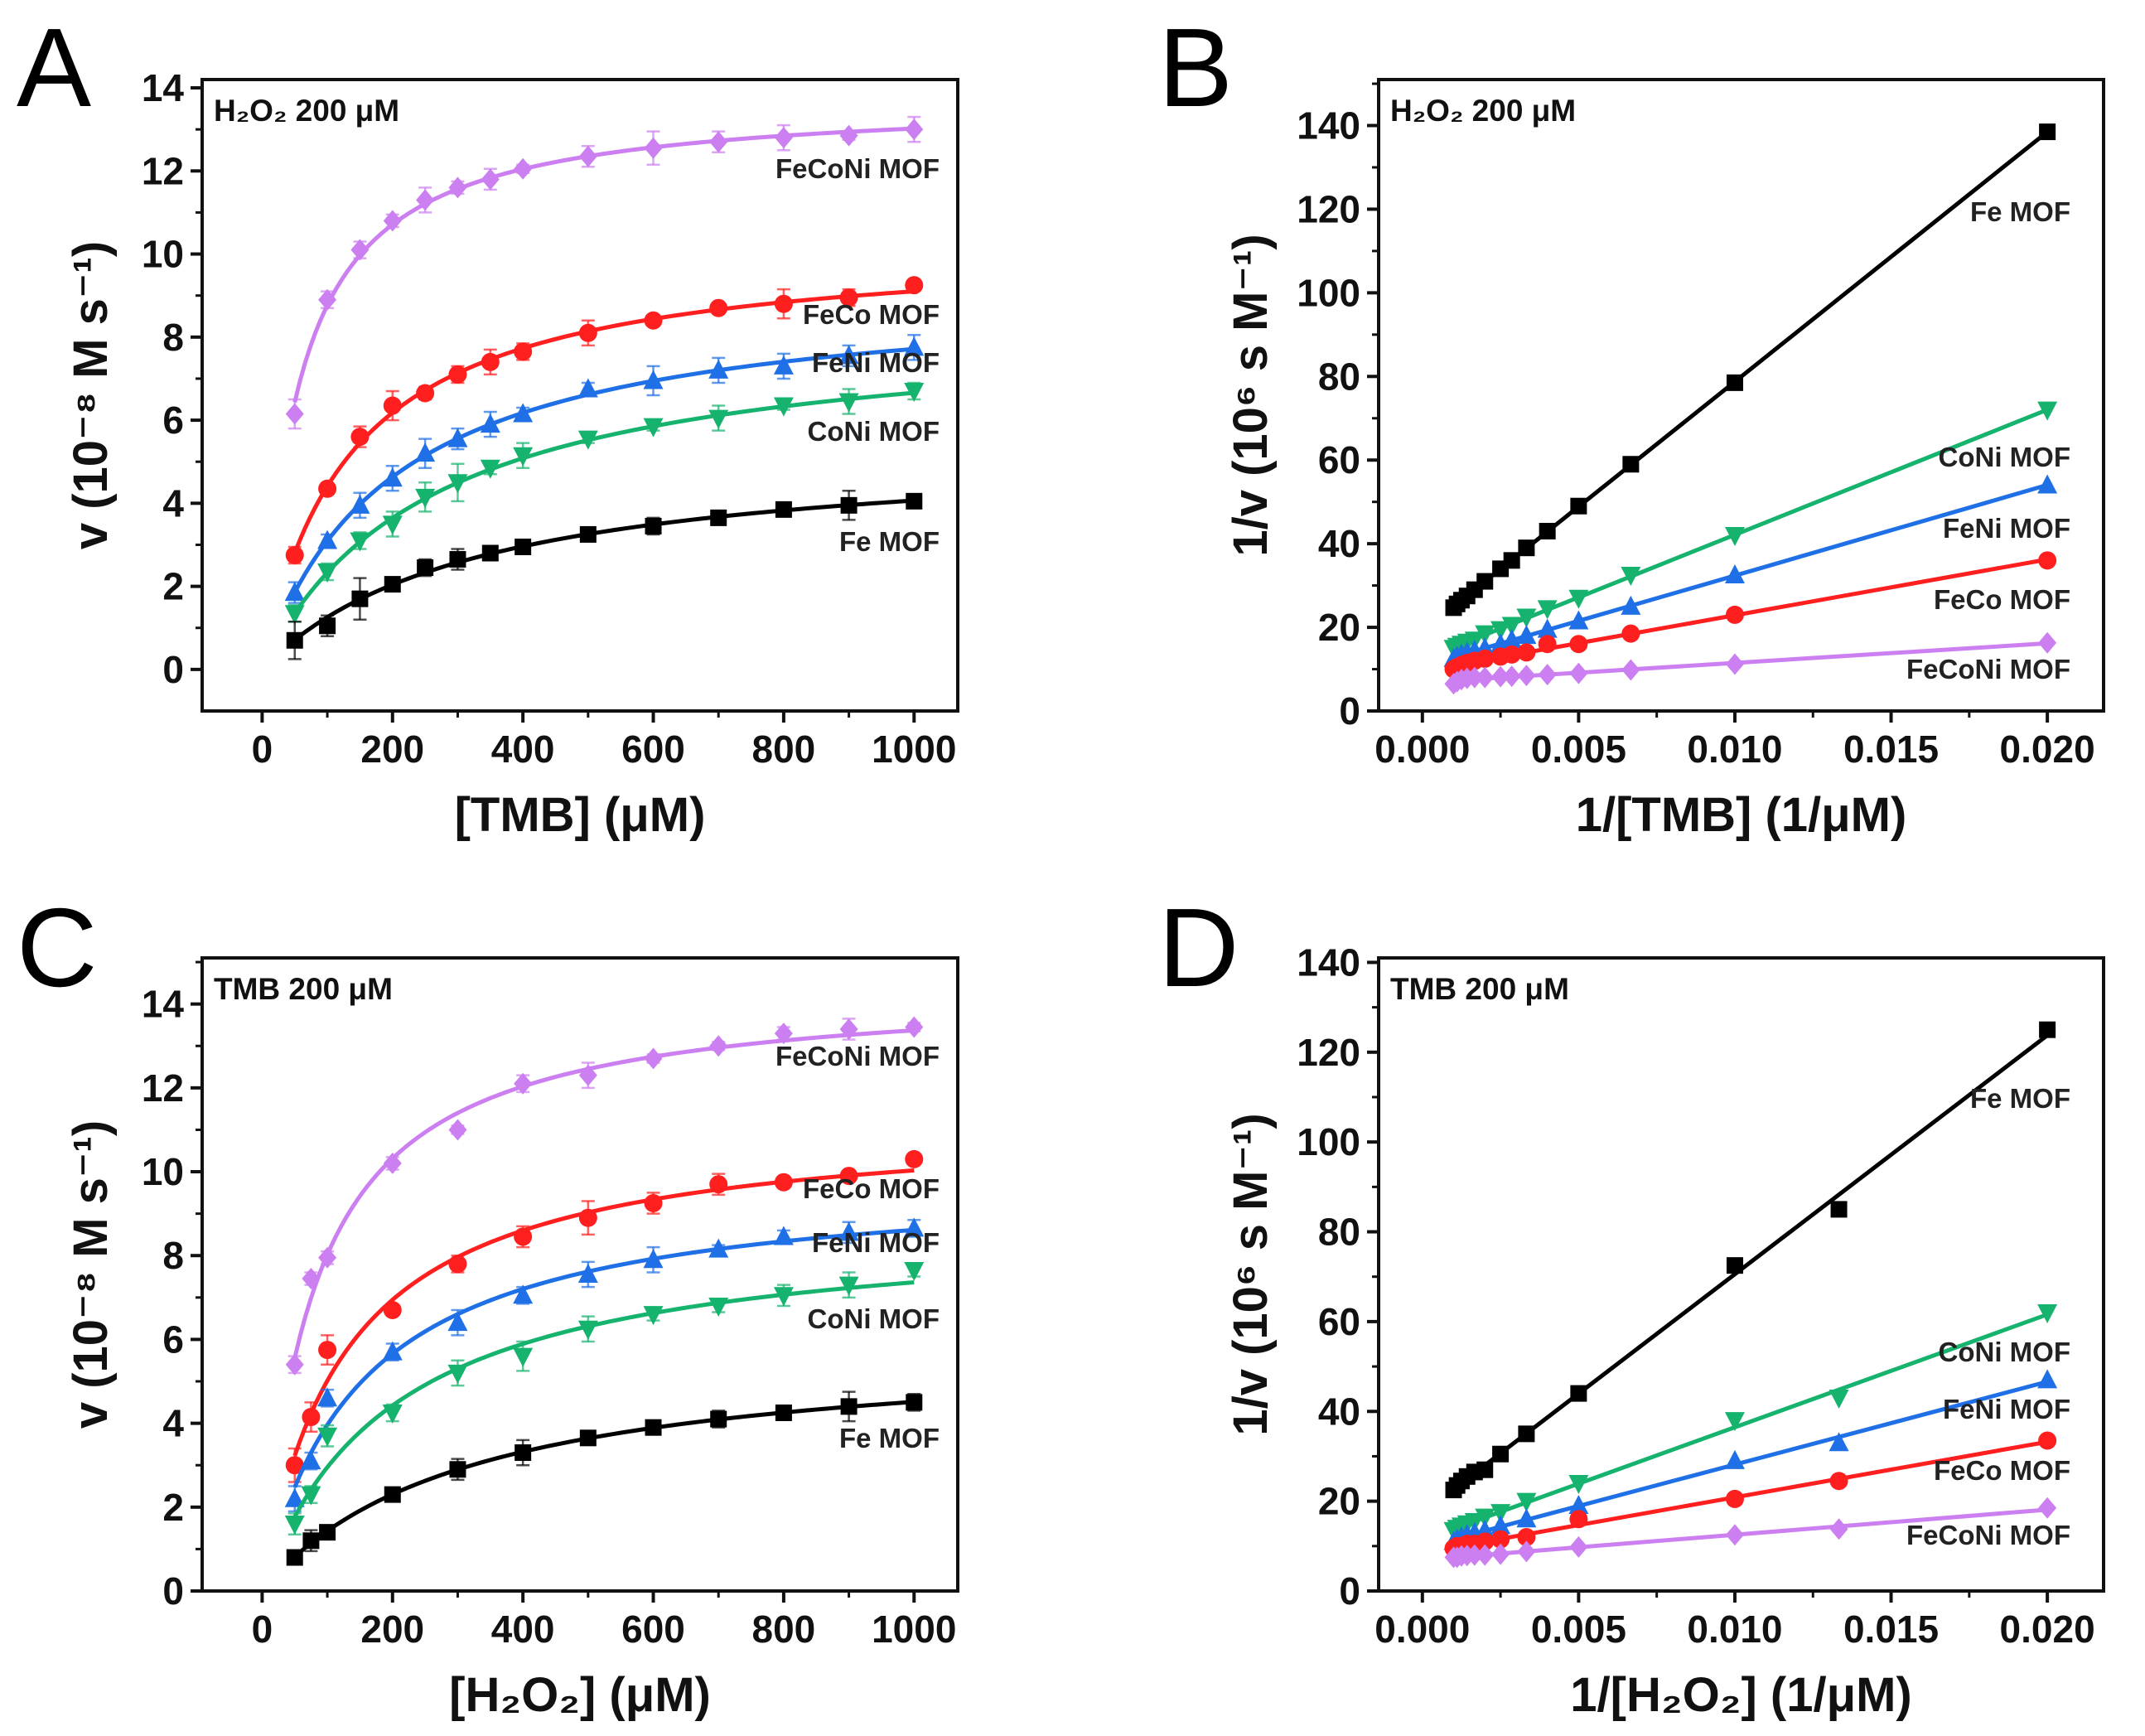  I want to click on panel-letter: B, so click(1195, 67).